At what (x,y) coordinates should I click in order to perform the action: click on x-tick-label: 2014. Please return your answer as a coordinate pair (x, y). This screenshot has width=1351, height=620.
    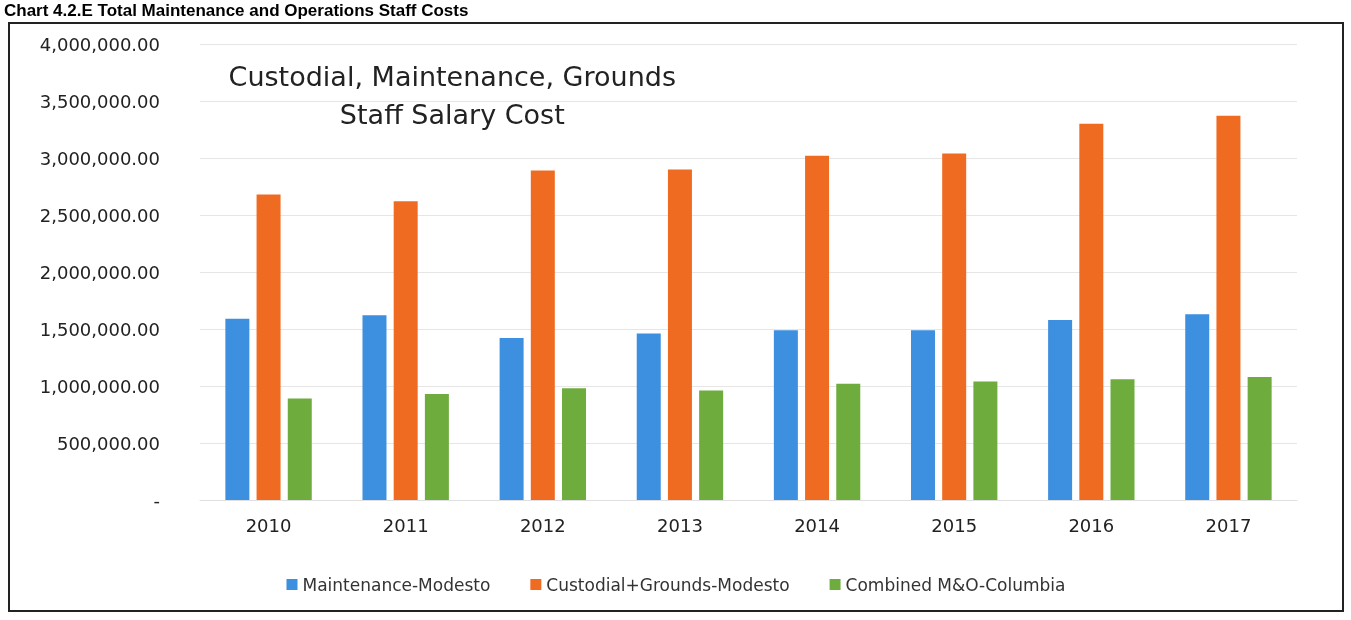
    Looking at the image, I should click on (817, 525).